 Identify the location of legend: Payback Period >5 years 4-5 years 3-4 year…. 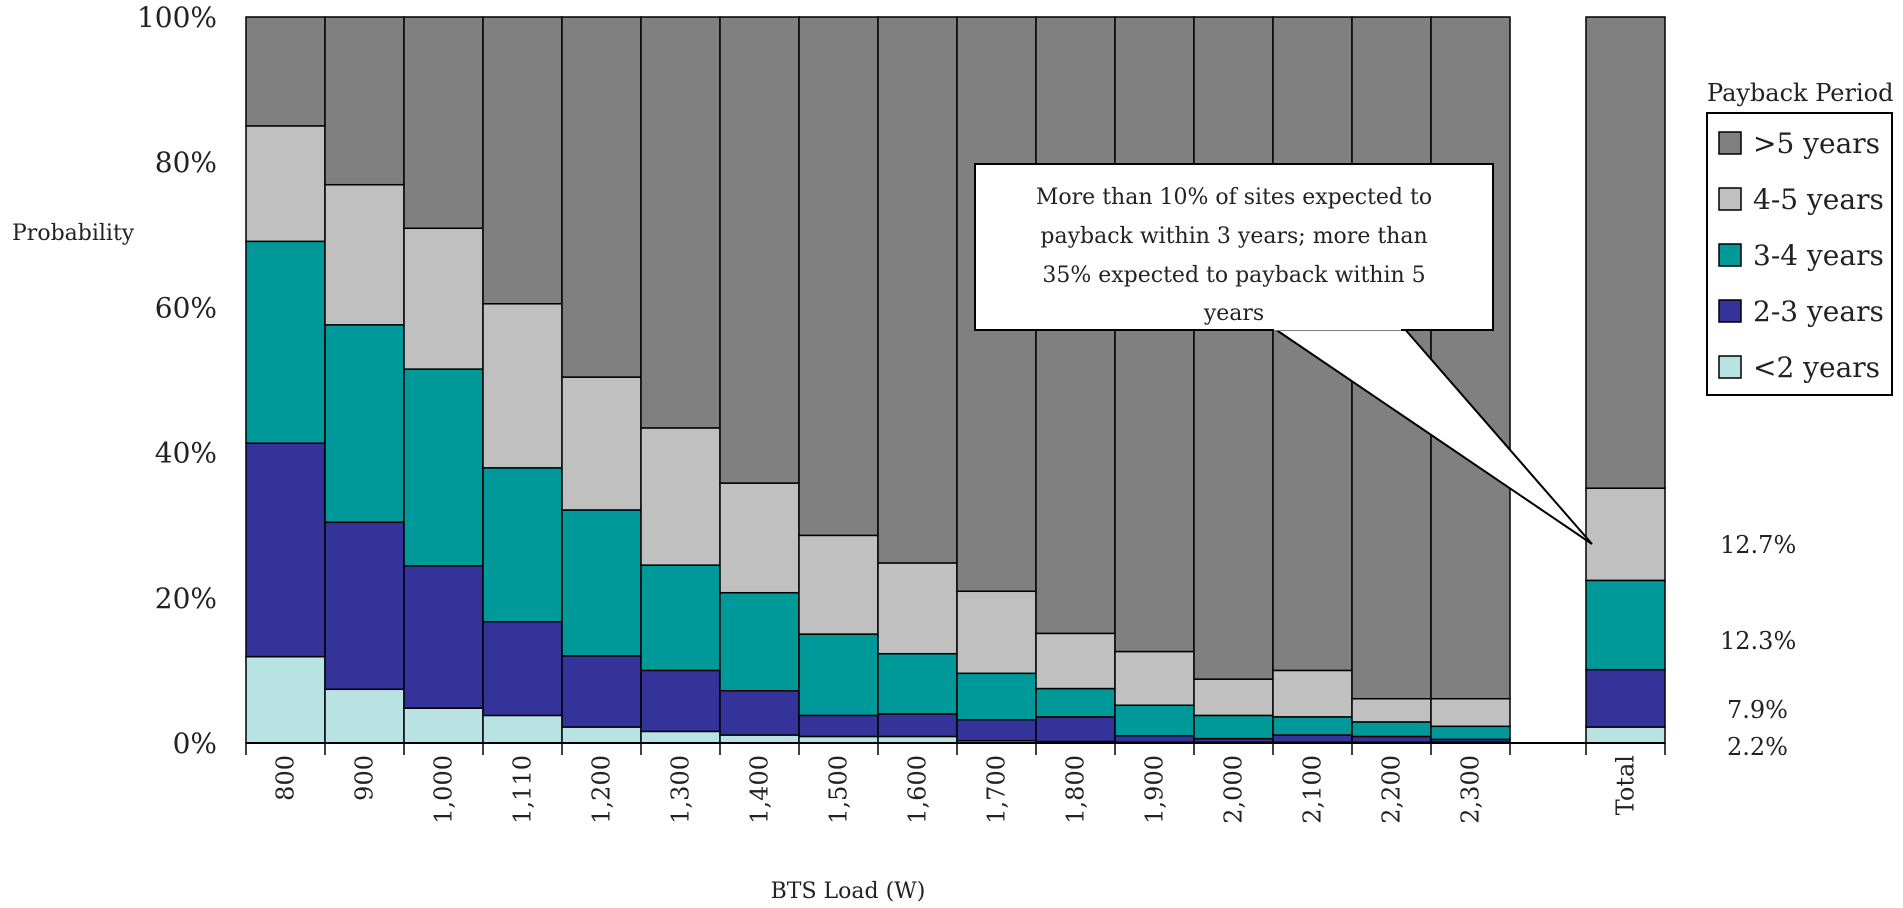
(1799, 237).